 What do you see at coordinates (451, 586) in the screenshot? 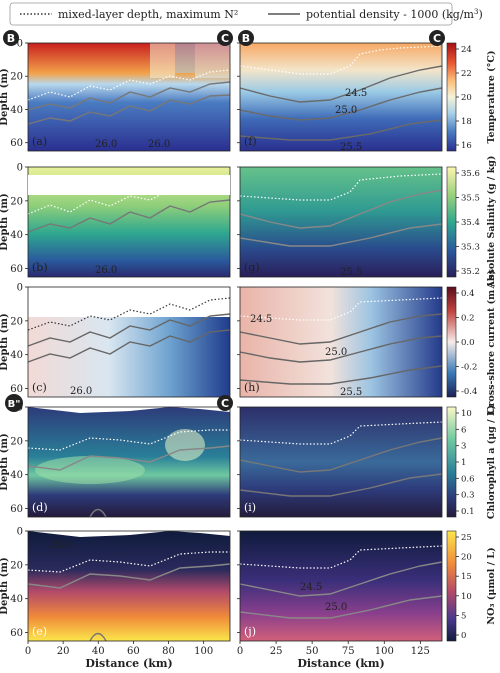
I see `colorbar-no3` at bounding box center [451, 586].